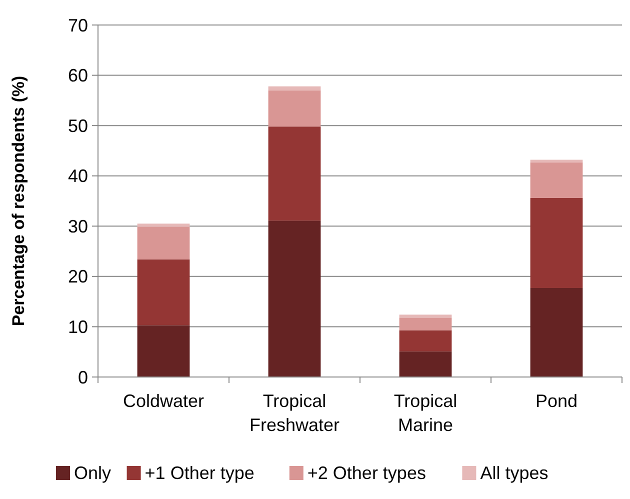  What do you see at coordinates (78, 226) in the screenshot?
I see `y-tick-label: 30` at bounding box center [78, 226].